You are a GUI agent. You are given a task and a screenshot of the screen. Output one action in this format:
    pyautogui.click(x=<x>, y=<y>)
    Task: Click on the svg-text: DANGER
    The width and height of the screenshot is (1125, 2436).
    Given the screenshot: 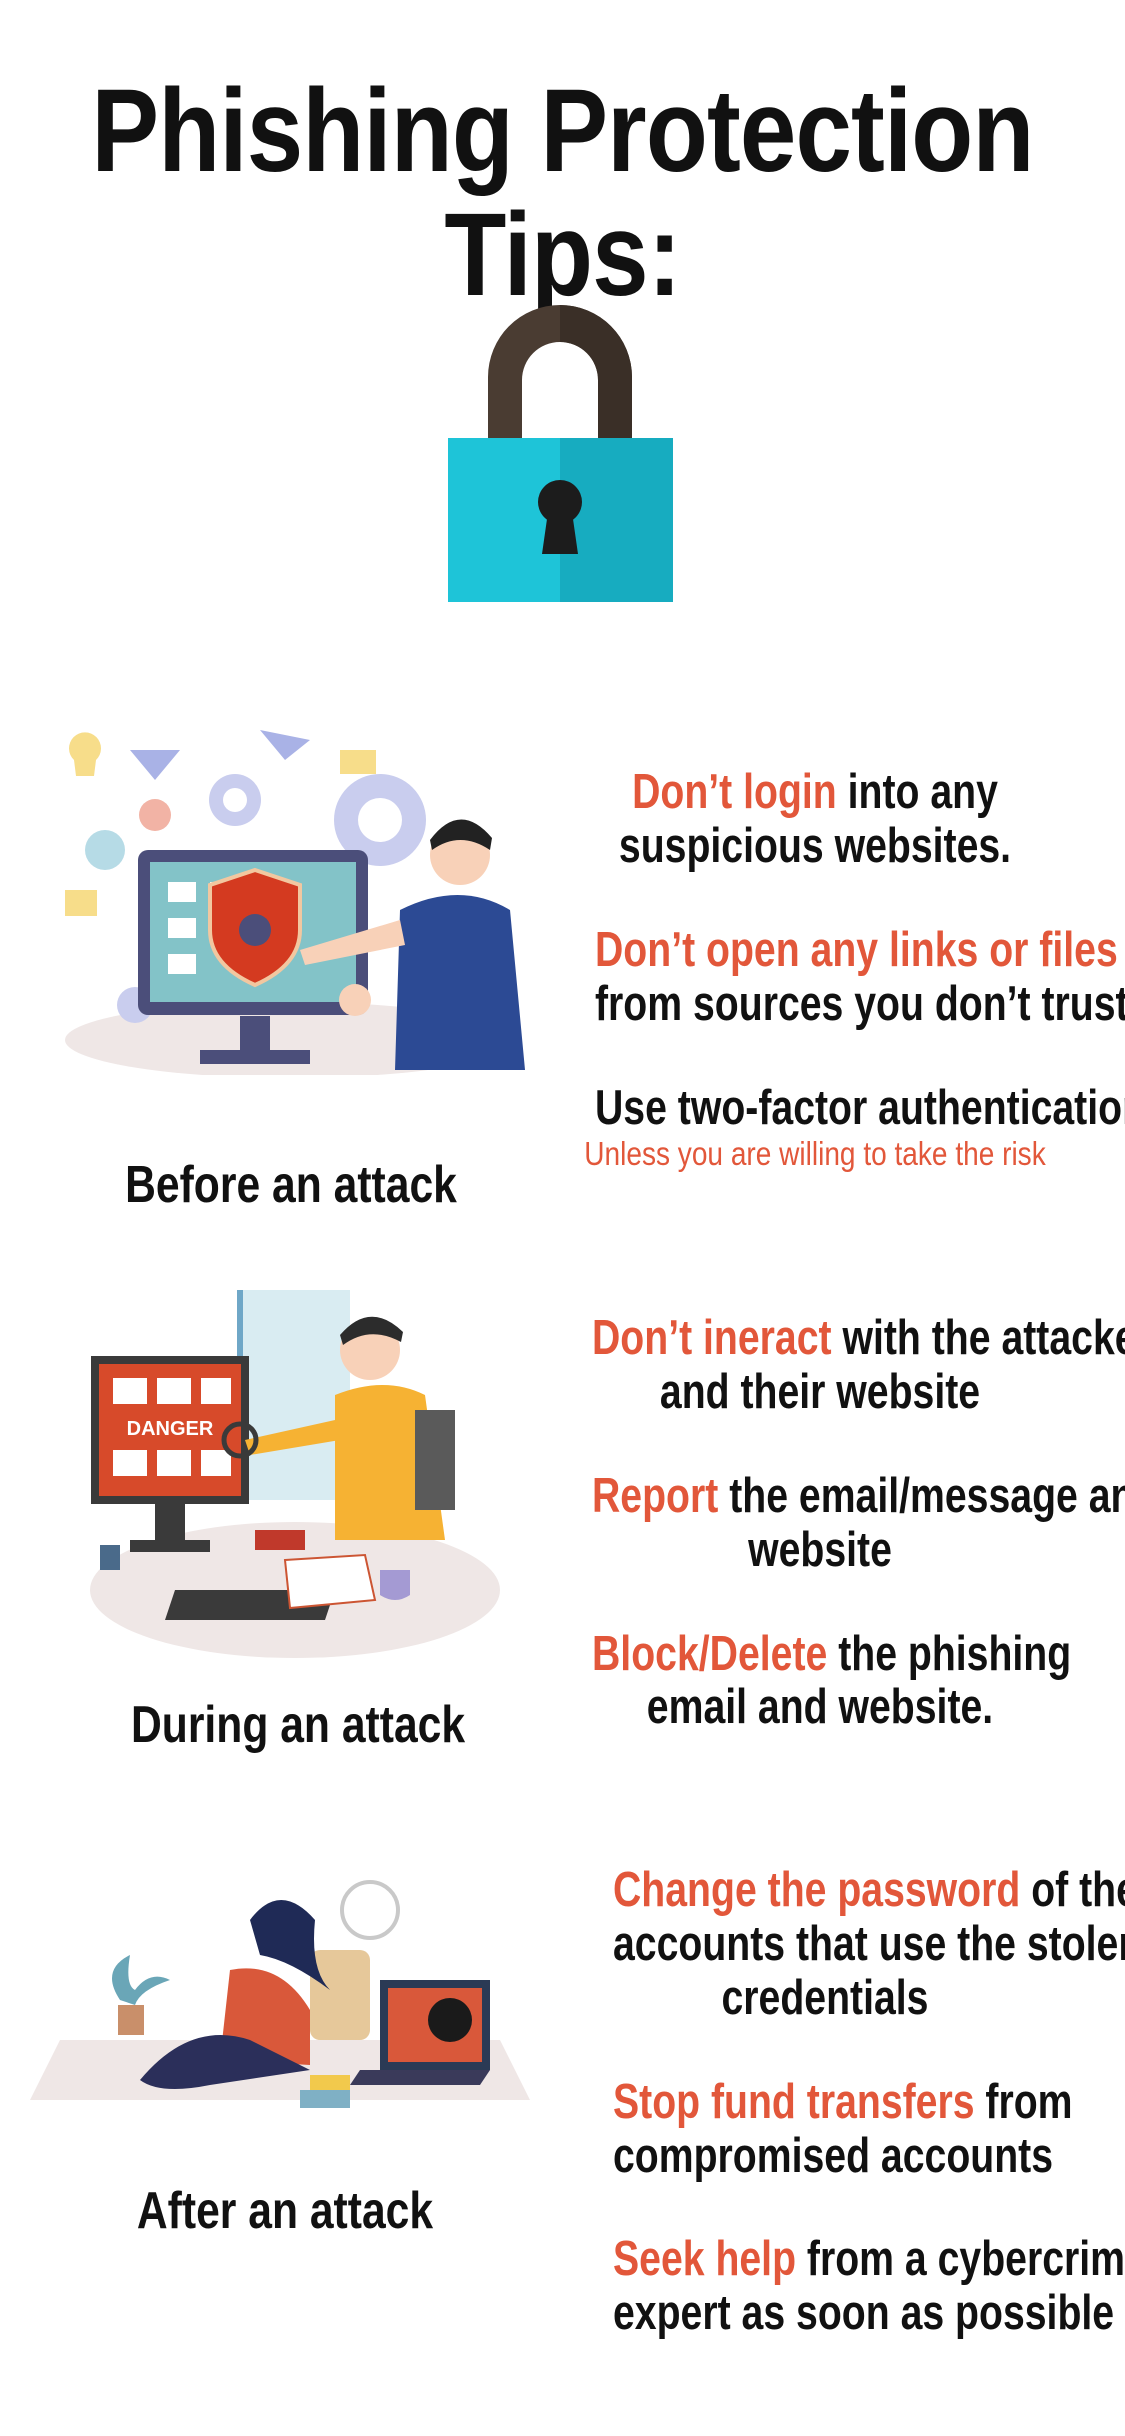 What is the action you would take?
    pyautogui.click(x=170, y=1429)
    